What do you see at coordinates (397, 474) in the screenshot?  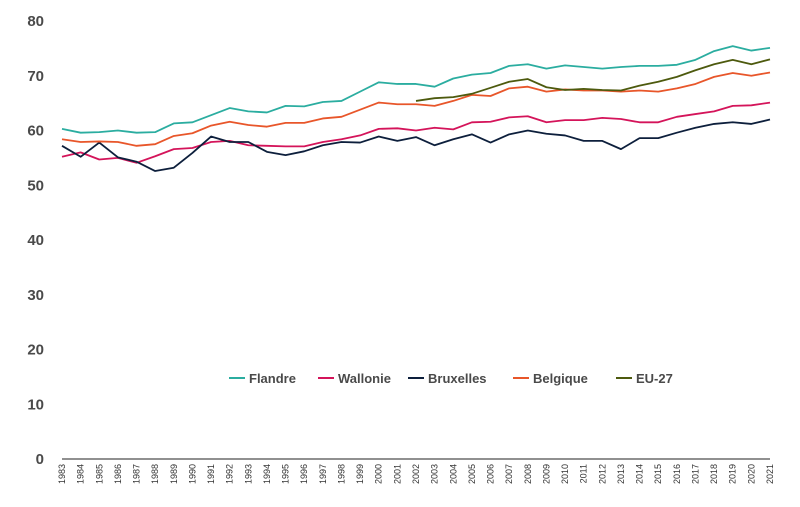 I see `x-tick-label: 2001` at bounding box center [397, 474].